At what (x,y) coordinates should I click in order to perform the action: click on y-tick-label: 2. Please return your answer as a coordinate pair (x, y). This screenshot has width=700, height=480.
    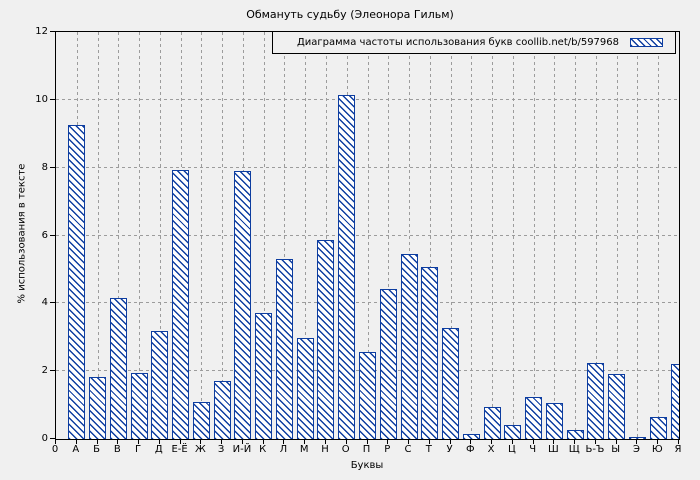
    Looking at the image, I should click on (44, 371).